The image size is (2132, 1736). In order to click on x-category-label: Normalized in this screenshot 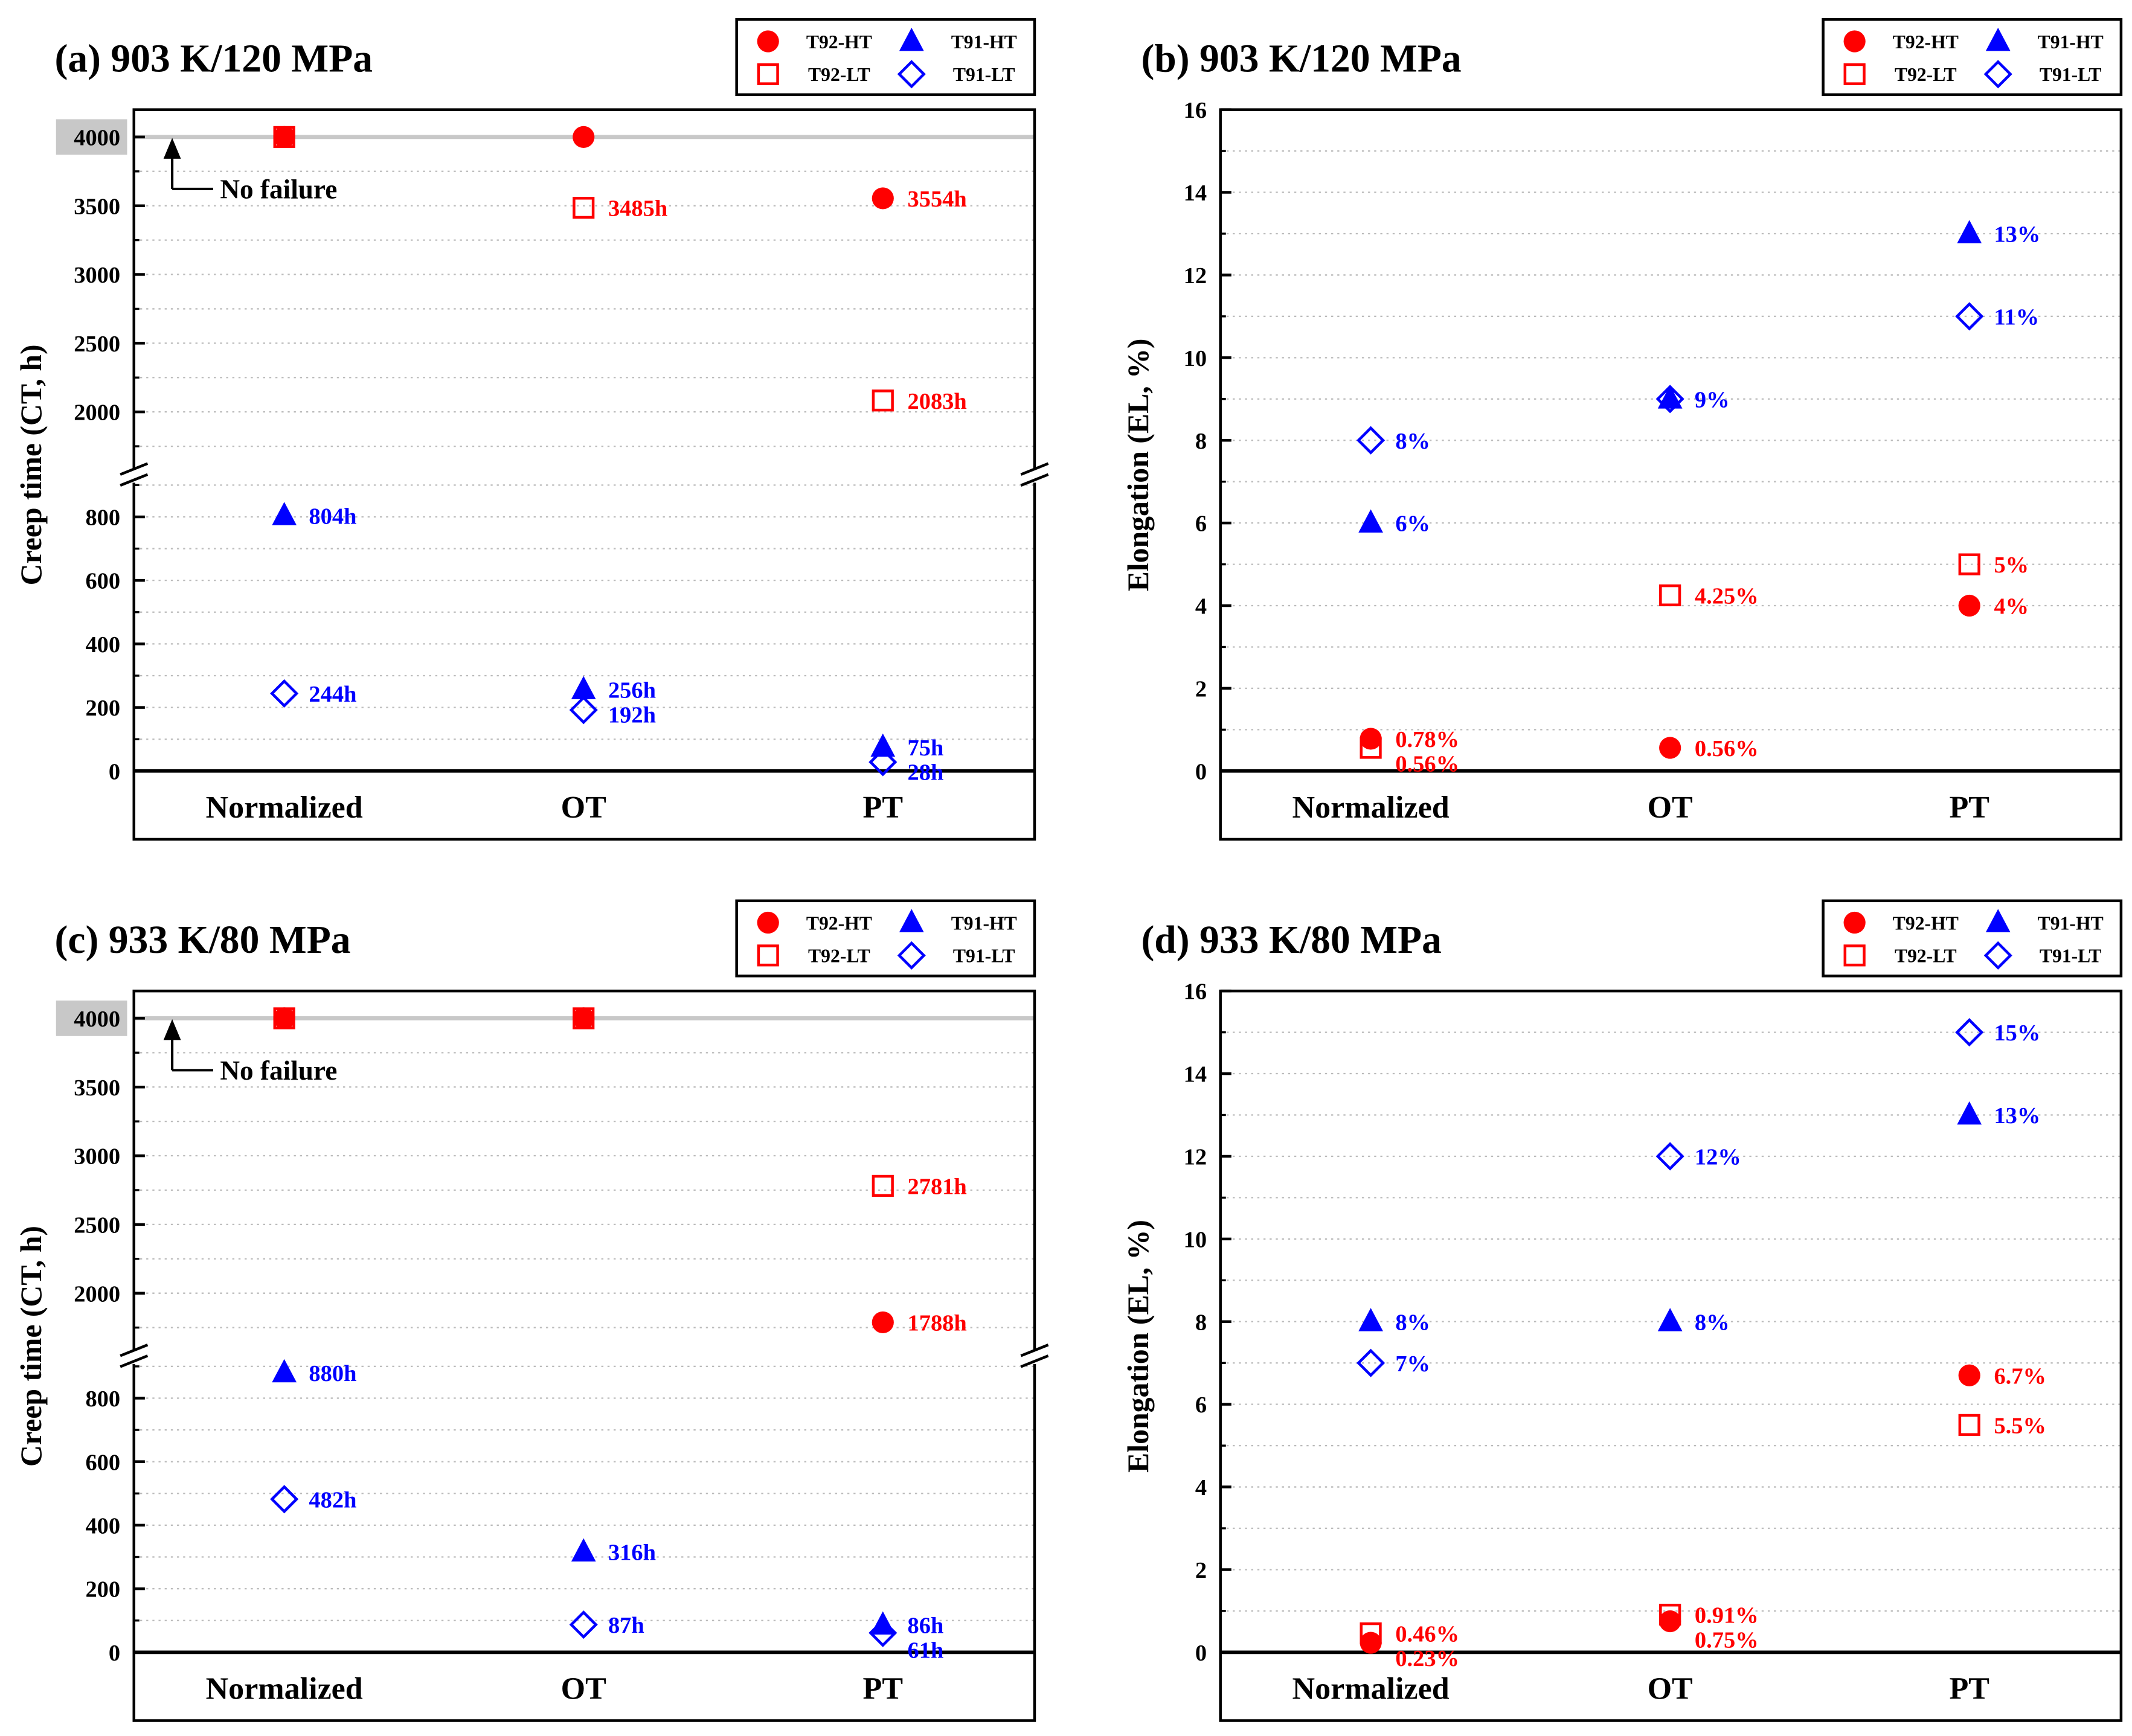, I will do `click(1371, 1688)`.